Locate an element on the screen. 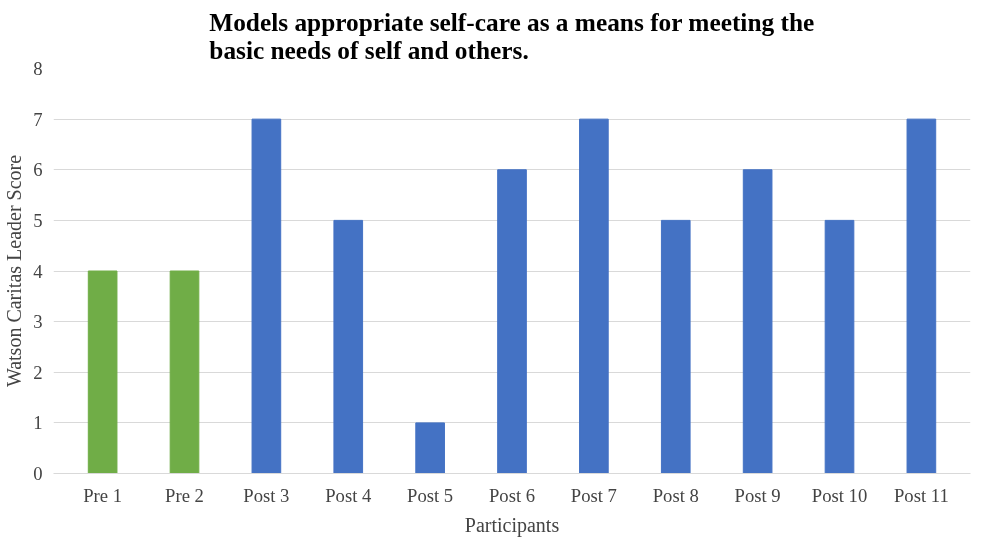 The image size is (1002, 540). y-tick-label: 3 is located at coordinates (38, 322).